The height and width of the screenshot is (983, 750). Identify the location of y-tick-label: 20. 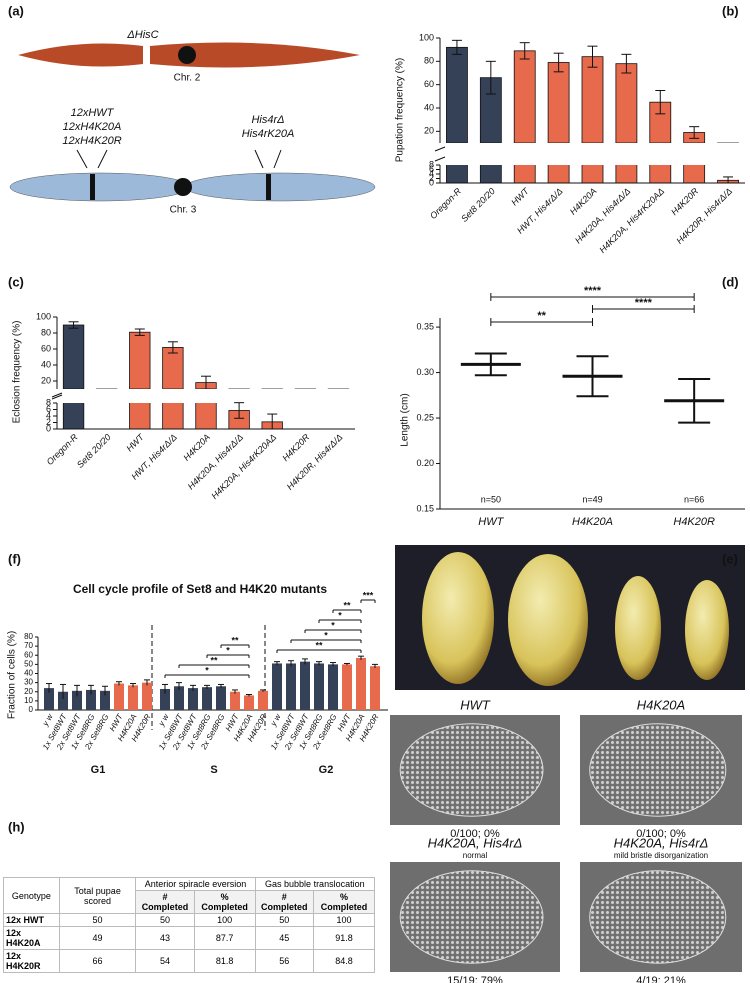
(28, 691).